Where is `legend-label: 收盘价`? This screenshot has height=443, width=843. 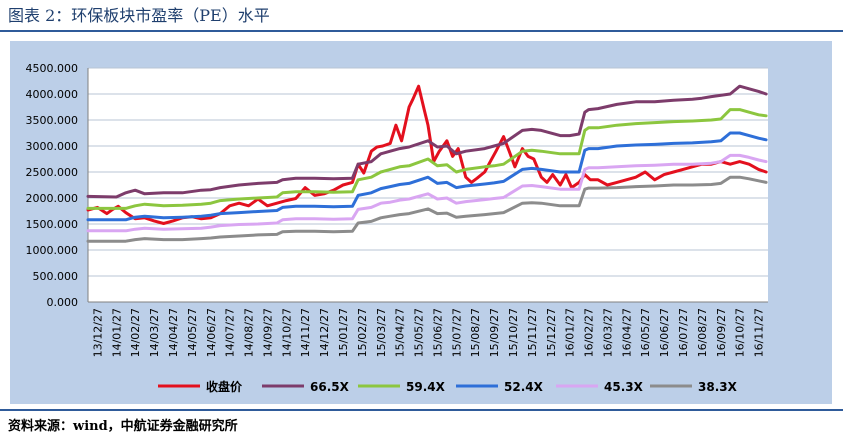 legend-label: 收盘价 is located at coordinates (224, 386).